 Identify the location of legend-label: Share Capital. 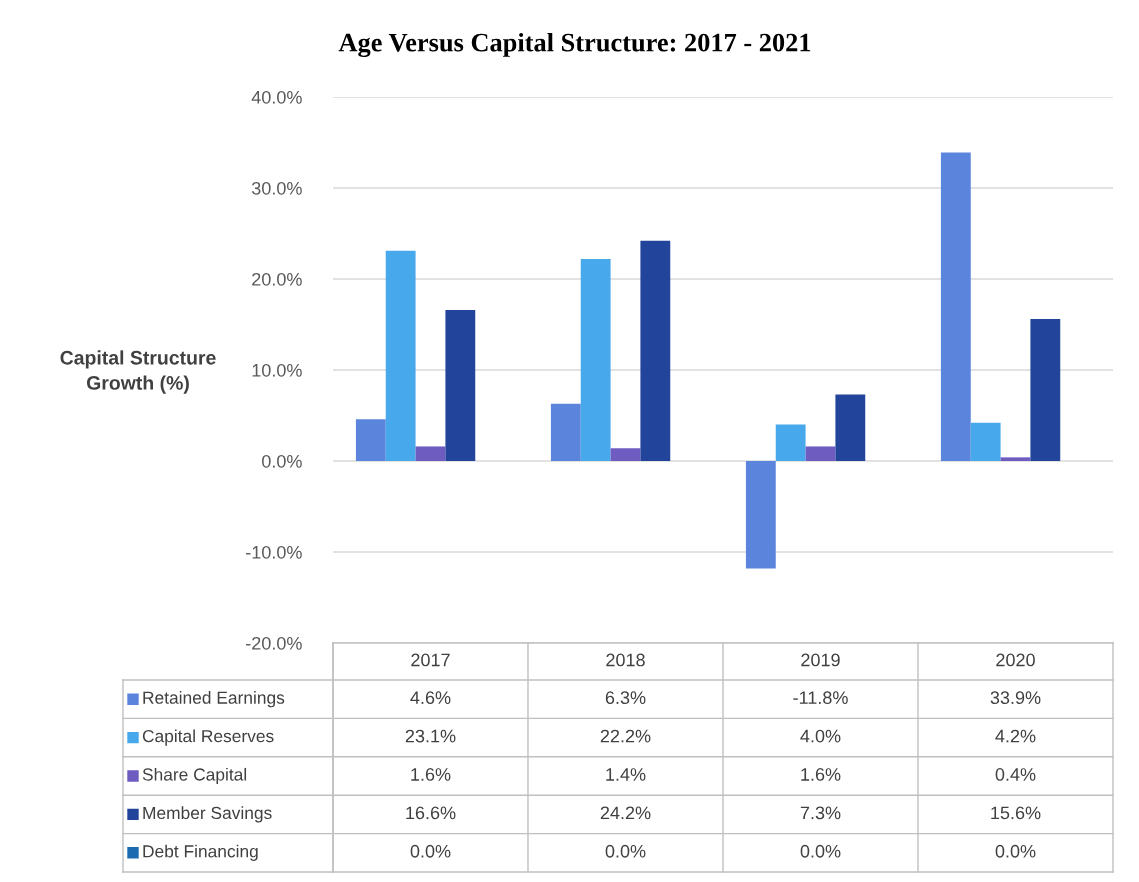
(194, 776).